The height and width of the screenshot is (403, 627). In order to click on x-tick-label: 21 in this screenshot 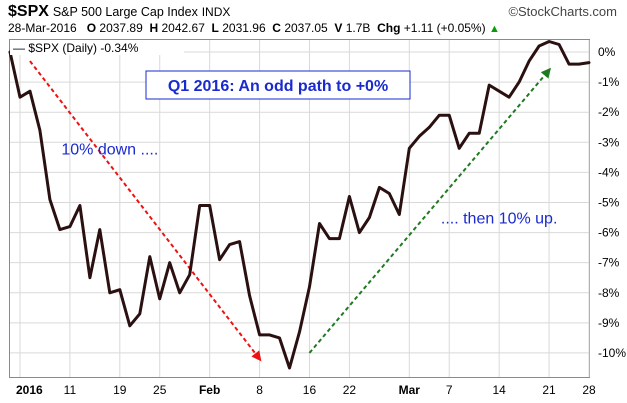, I will do `click(549, 390)`.